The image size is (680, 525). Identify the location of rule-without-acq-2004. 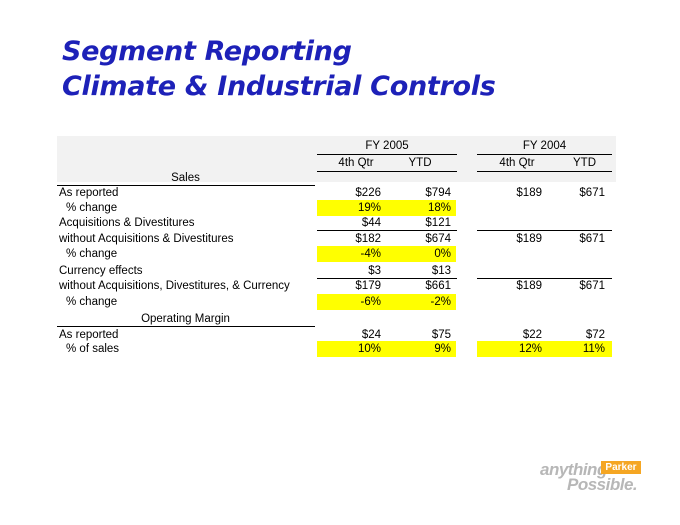
(544, 230).